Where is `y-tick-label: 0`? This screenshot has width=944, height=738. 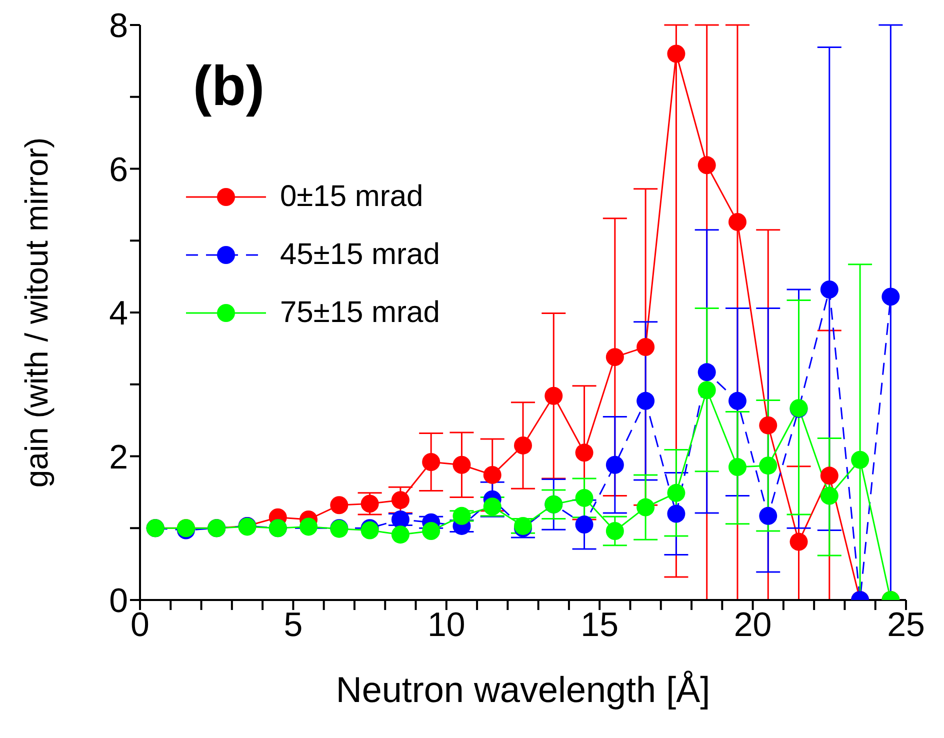 y-tick-label: 0 is located at coordinates (118, 601).